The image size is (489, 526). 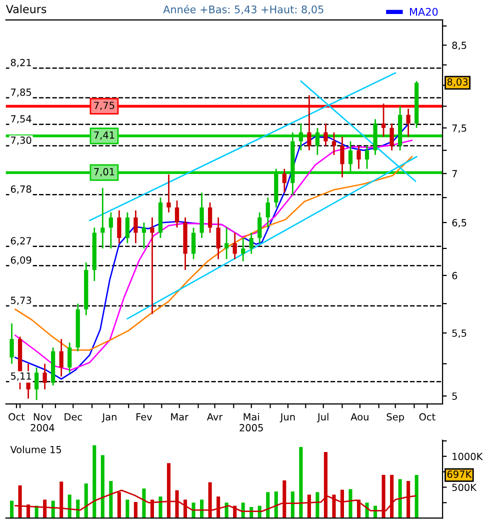 What do you see at coordinates (42, 422) in the screenshot?
I see `x-tick-label: Nov 2004` at bounding box center [42, 422].